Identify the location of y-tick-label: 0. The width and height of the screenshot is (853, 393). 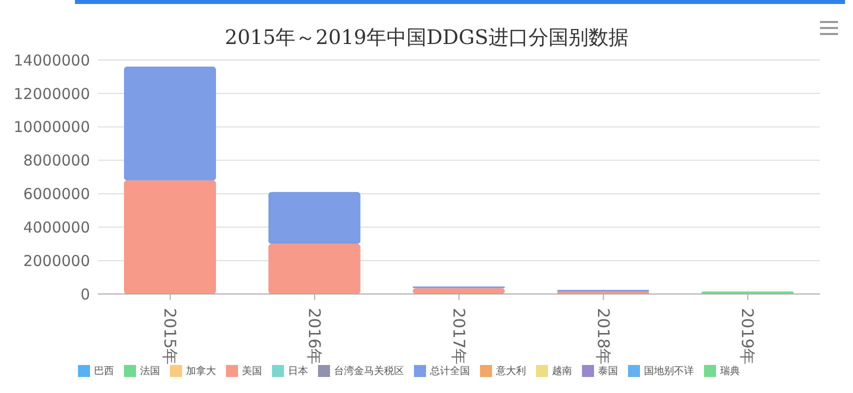
(85, 294).